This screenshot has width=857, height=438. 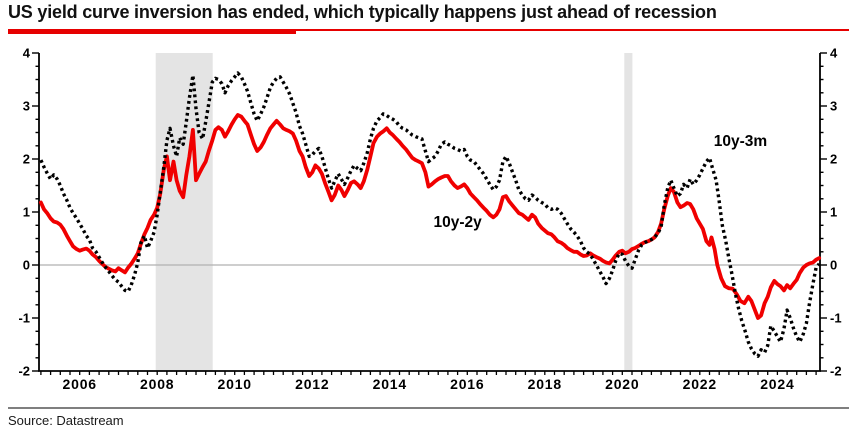 I want to click on y-axis-label-left: 1, so click(x=26, y=212).